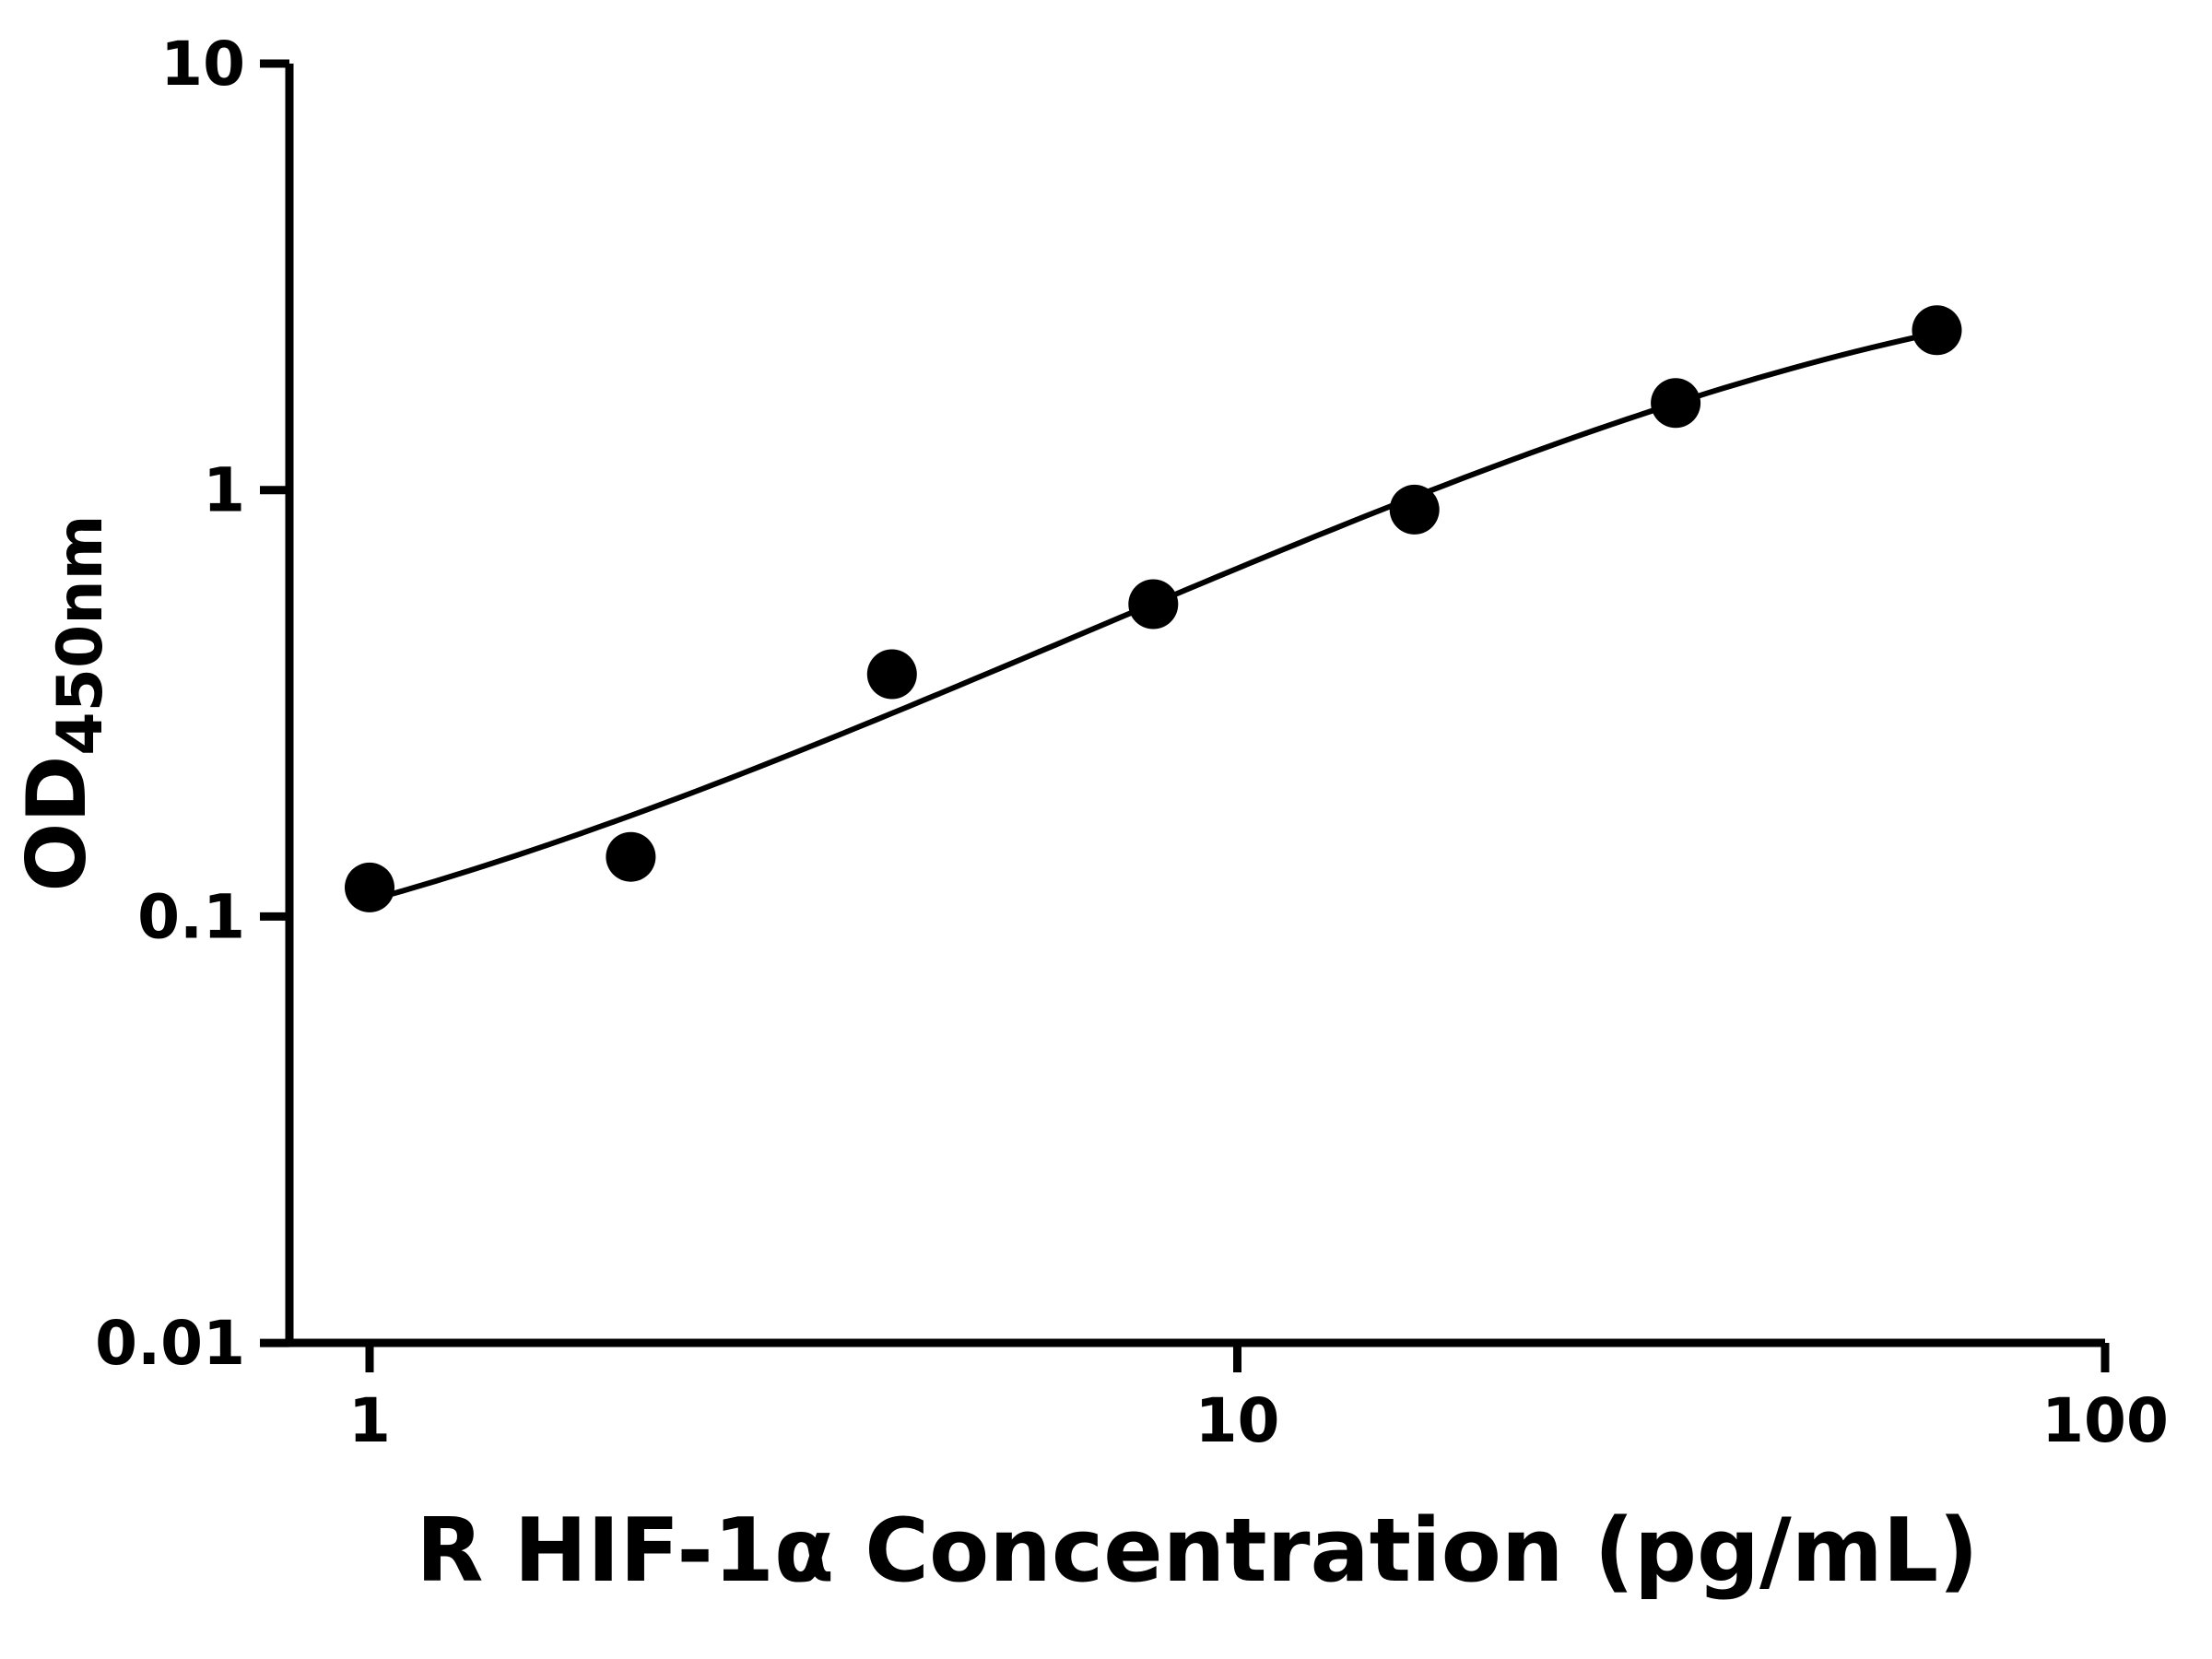 The width and height of the screenshot is (2212, 1659). What do you see at coordinates (56, 824) in the screenshot?
I see `y-axis-title-main: OD` at bounding box center [56, 824].